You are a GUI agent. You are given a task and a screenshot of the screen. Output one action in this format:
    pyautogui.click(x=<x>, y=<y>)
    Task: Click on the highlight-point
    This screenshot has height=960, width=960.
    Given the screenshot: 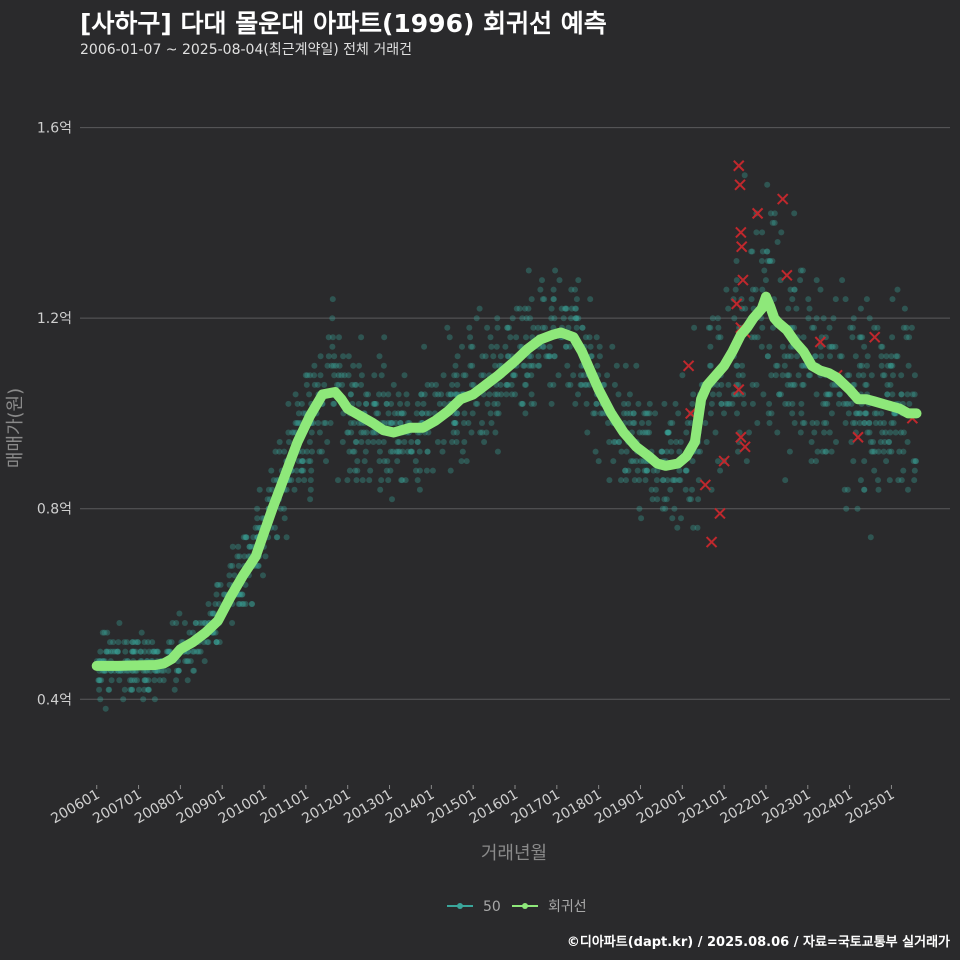 What is the action you would take?
    pyautogui.click(x=858, y=437)
    